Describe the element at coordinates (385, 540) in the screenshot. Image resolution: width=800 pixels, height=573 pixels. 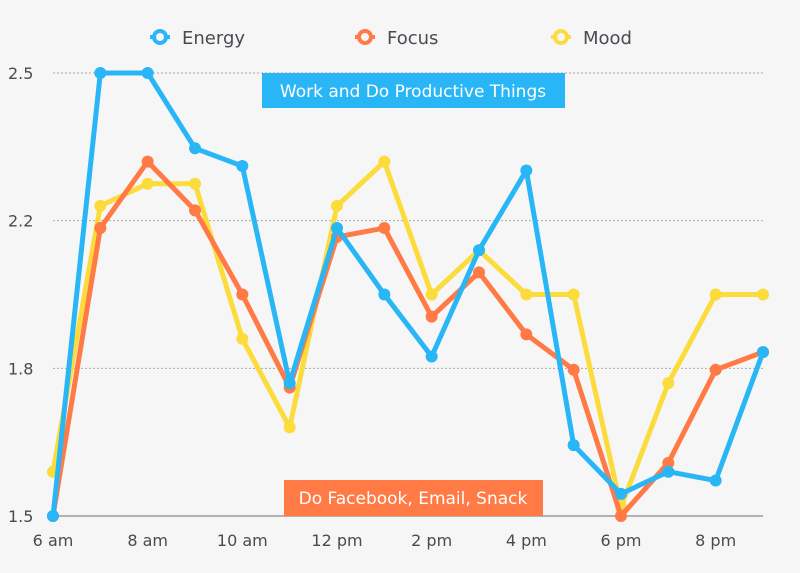
I see `x-axis-ticks: 6 am 8 am 10 am 12 pm 2 pm 4 pm 6 pm 8 pm` at that location.